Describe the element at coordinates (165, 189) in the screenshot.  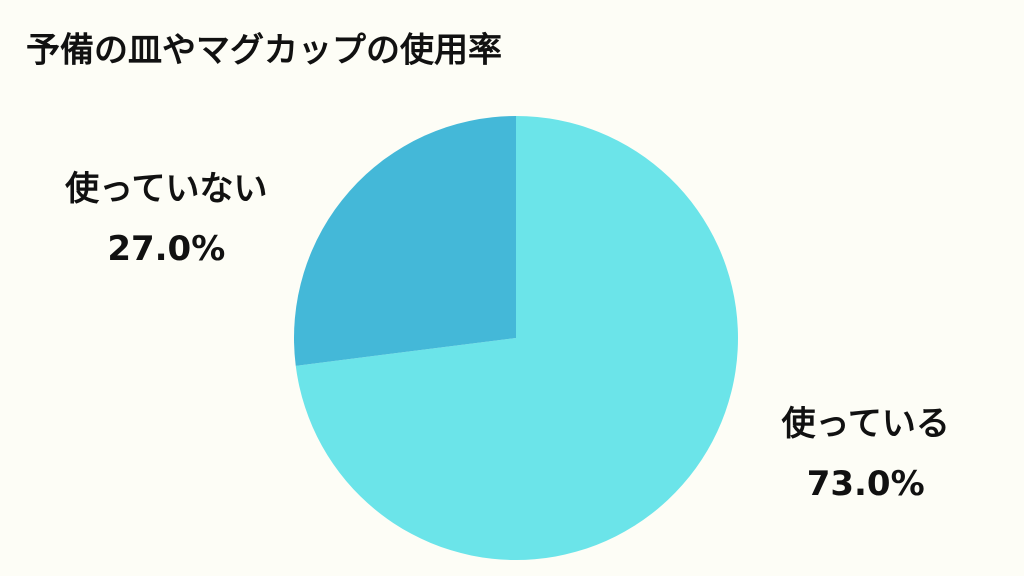
I see `slice-label: 使っていない` at that location.